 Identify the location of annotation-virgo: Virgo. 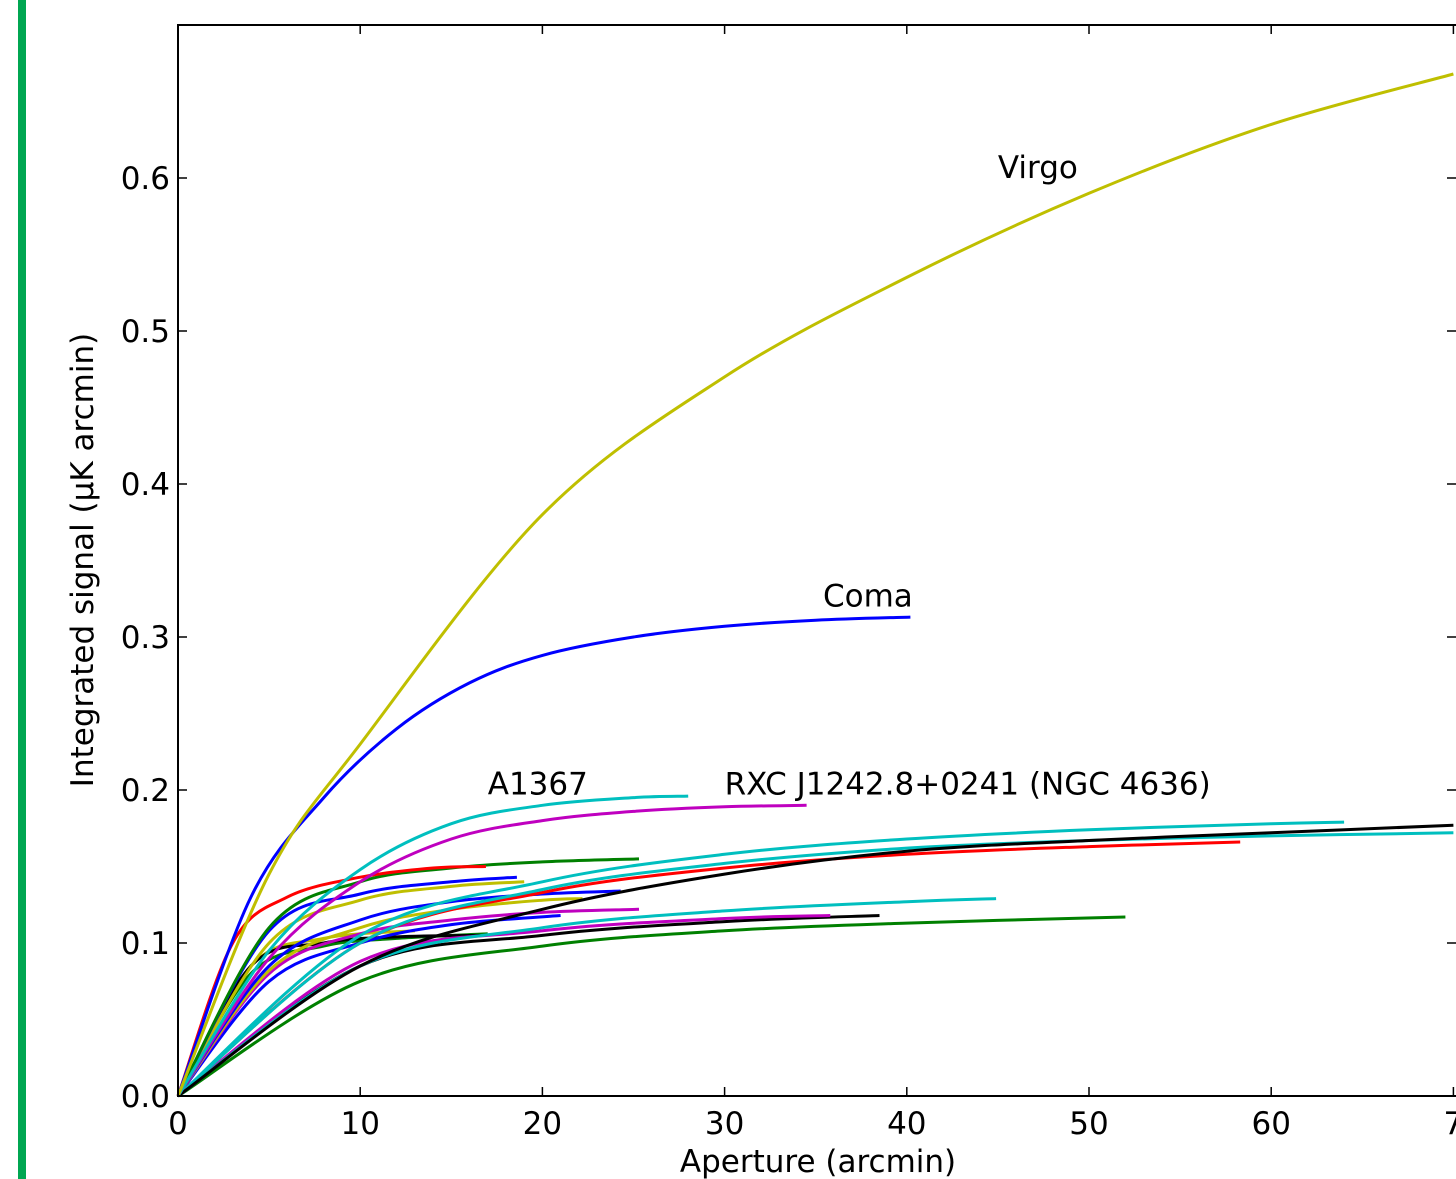
(1038, 168).